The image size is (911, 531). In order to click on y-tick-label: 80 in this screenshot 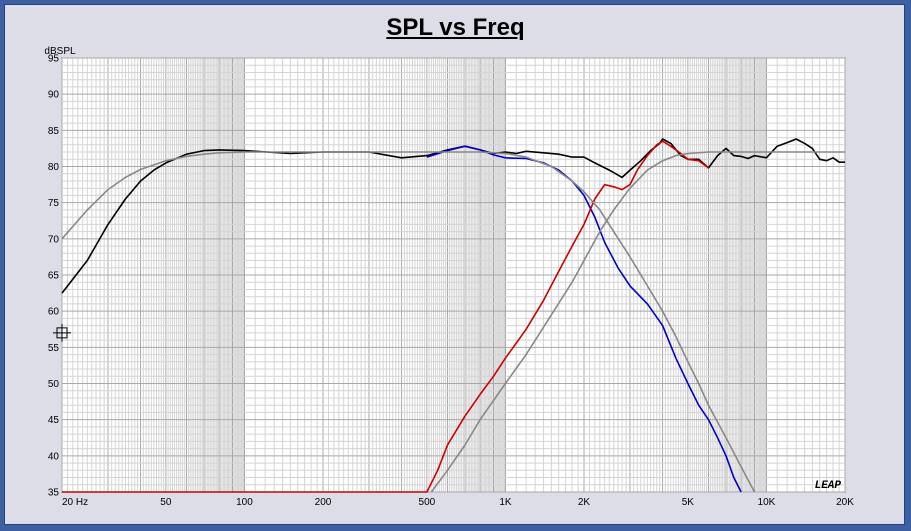, I will do `click(54, 167)`.